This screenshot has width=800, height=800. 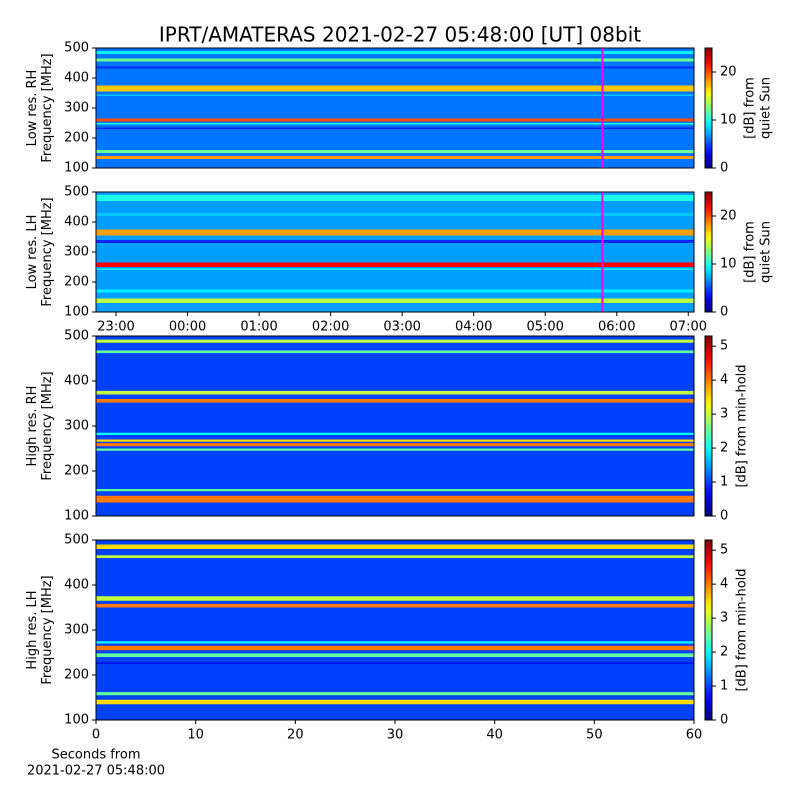 What do you see at coordinates (32, 426) in the screenshot?
I see `y-axis-label: High res. RH` at bounding box center [32, 426].